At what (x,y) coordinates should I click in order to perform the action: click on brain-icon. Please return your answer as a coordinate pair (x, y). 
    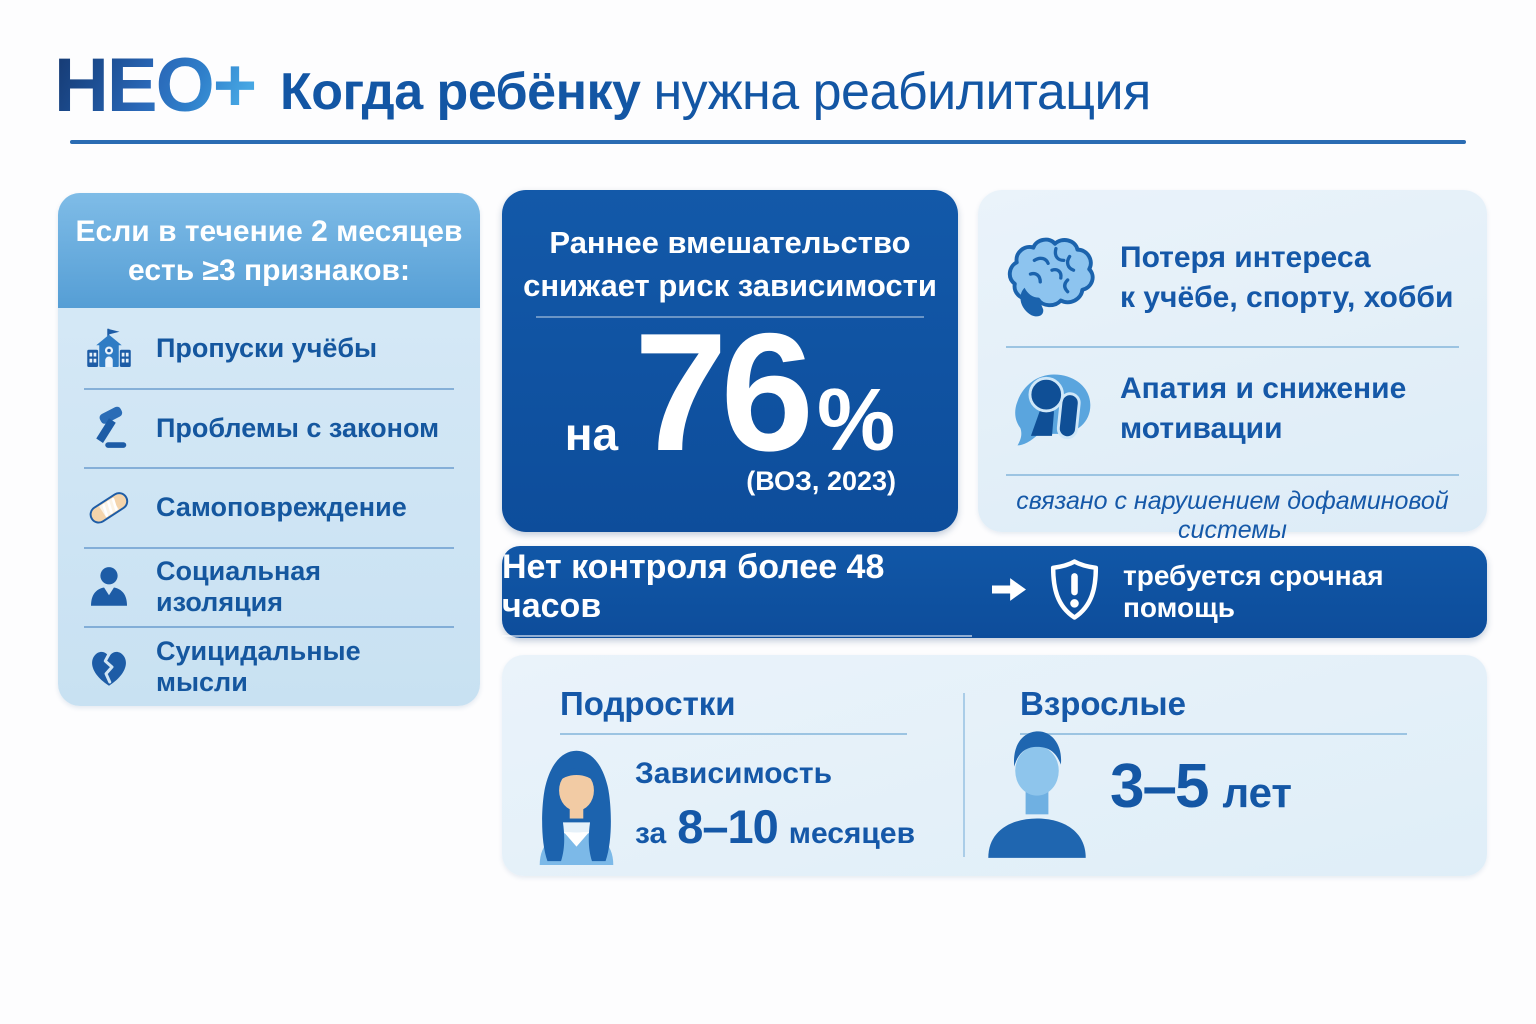
    Looking at the image, I should click on (1052, 278).